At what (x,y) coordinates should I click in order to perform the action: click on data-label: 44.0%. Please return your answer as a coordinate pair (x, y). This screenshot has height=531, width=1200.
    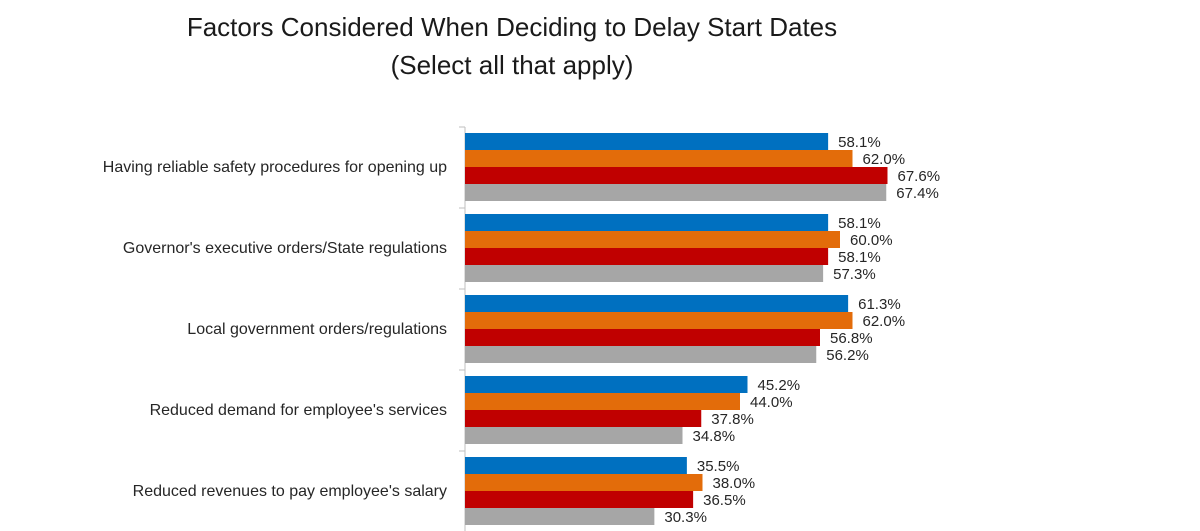
    Looking at the image, I should click on (771, 402).